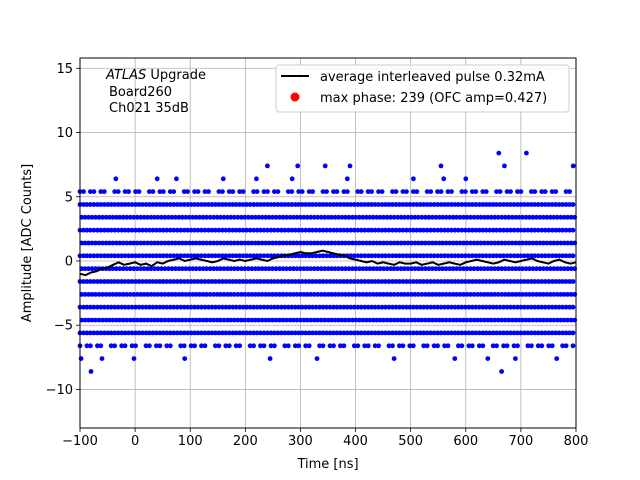  I want to click on average-pulse-line-layer, so click(328, 263).